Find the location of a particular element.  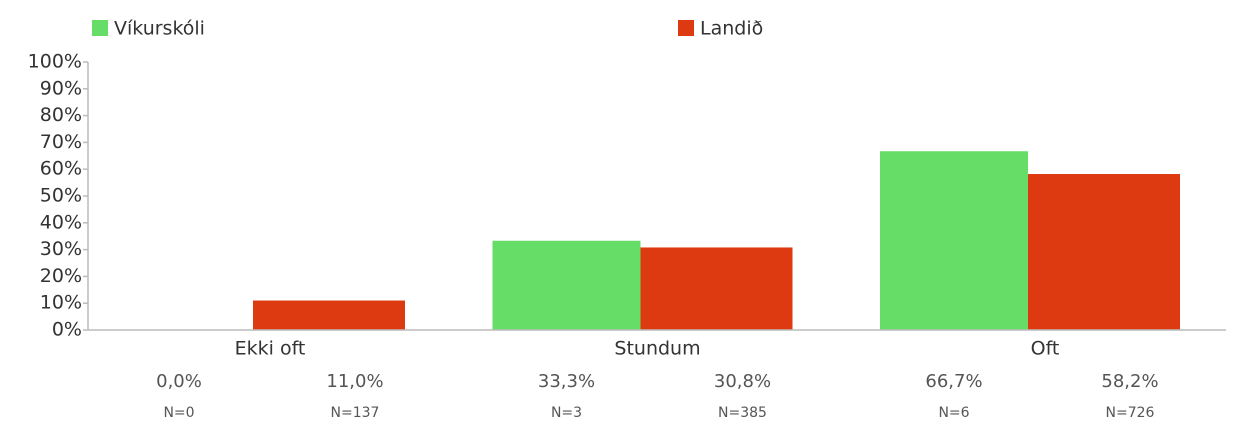

y-tick-label: 50% is located at coordinates (61, 196).